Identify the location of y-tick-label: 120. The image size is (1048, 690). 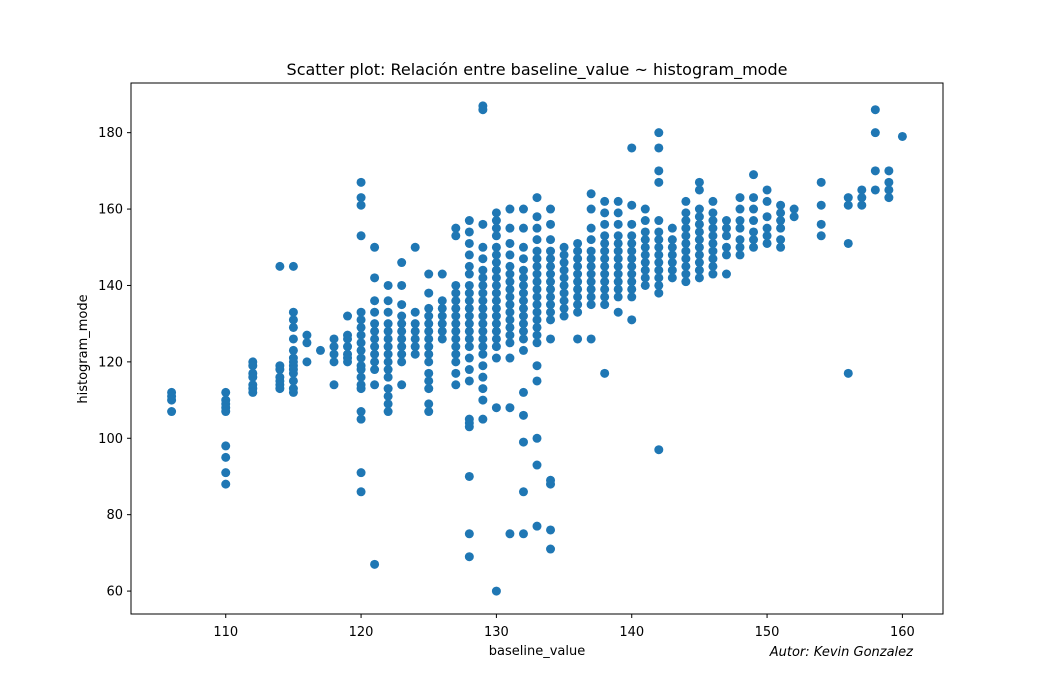
(110, 362).